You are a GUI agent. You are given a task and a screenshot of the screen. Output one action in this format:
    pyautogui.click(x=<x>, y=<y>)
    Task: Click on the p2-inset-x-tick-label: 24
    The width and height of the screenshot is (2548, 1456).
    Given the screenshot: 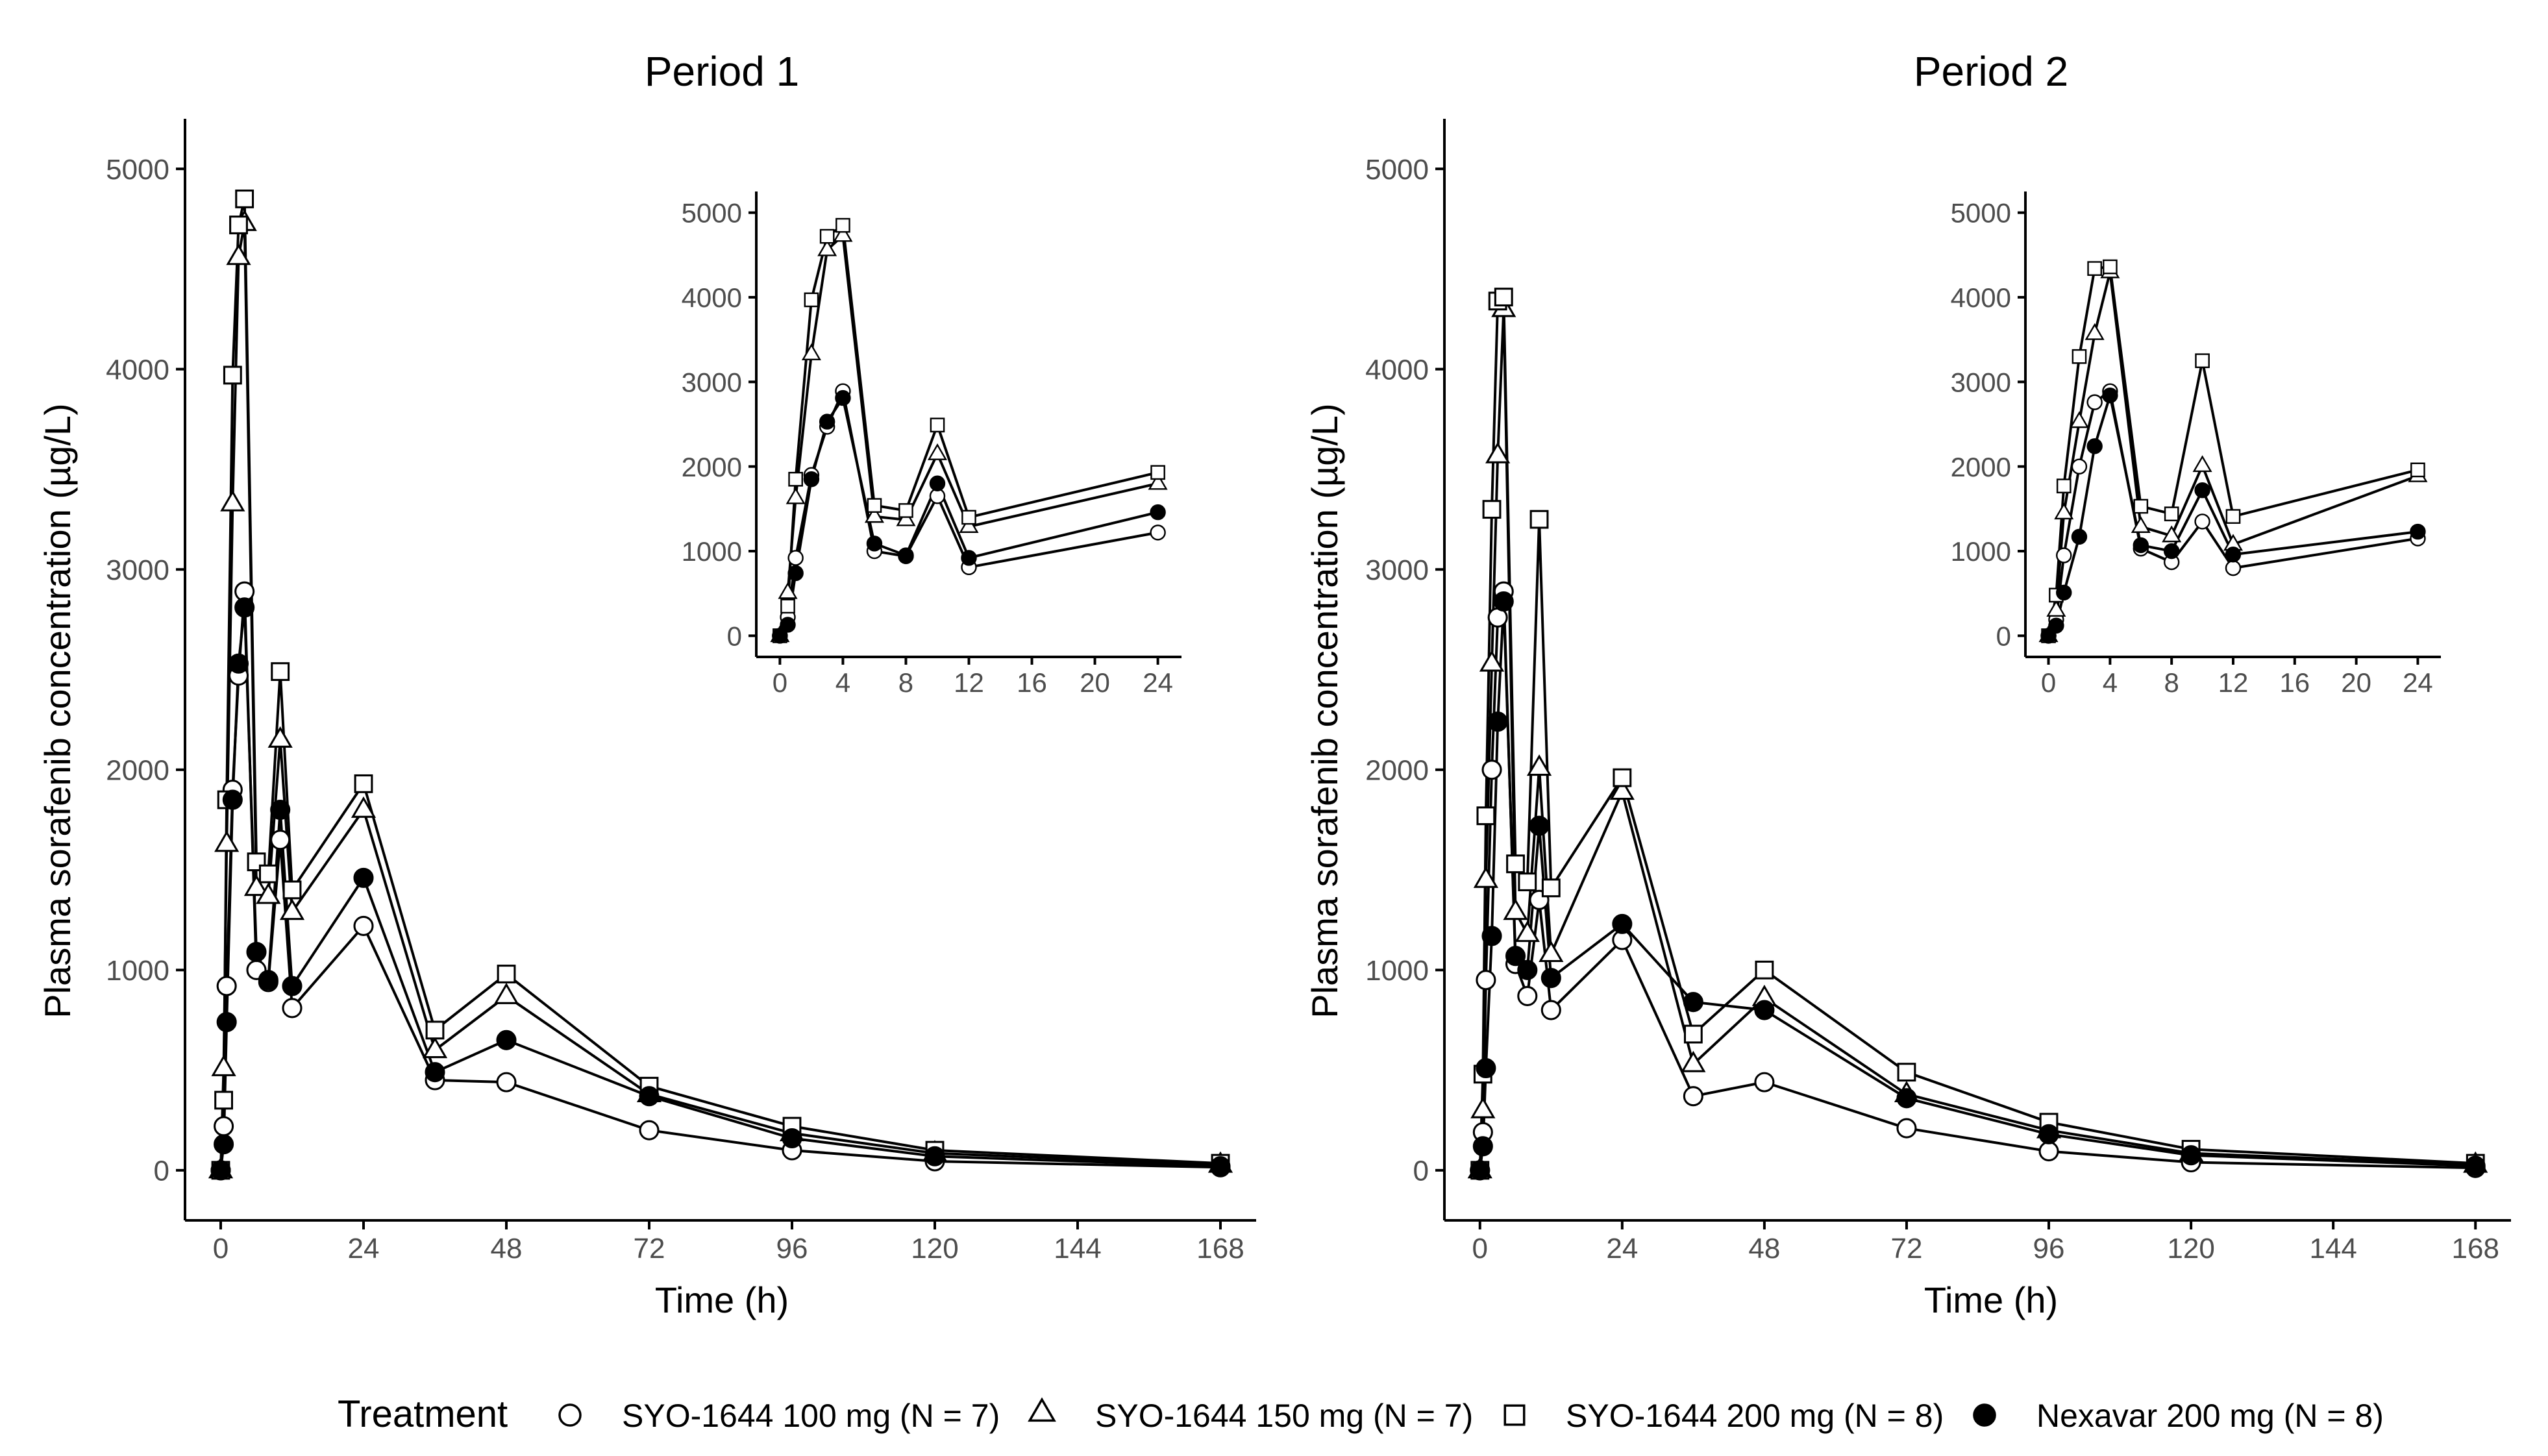 What is the action you would take?
    pyautogui.click(x=2418, y=682)
    